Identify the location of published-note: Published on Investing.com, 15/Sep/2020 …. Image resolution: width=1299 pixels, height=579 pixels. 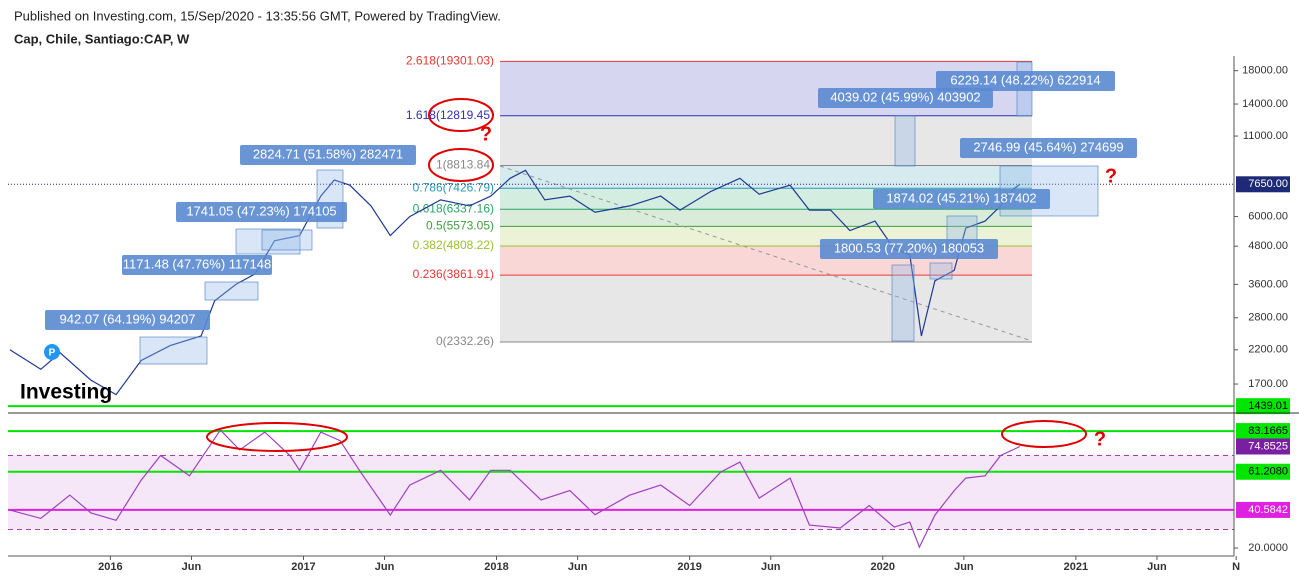
(257, 15).